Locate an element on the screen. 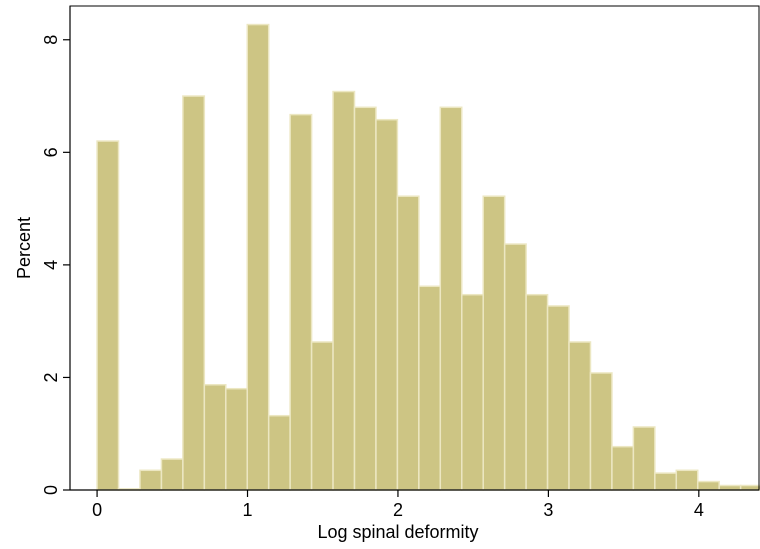 This screenshot has width=760, height=549. x-tick-label: 2 is located at coordinates (398, 510).